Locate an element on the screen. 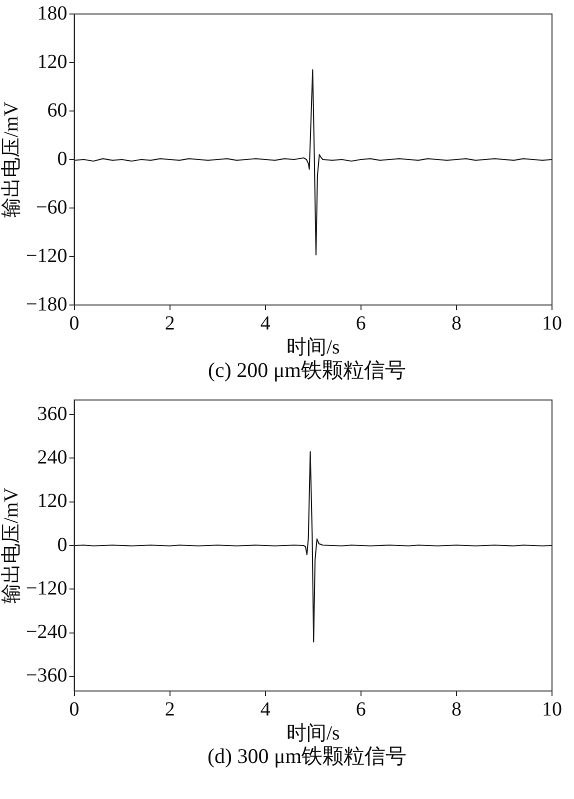 This screenshot has width=574, height=799. y-tick-label: 240 is located at coordinates (52, 457).